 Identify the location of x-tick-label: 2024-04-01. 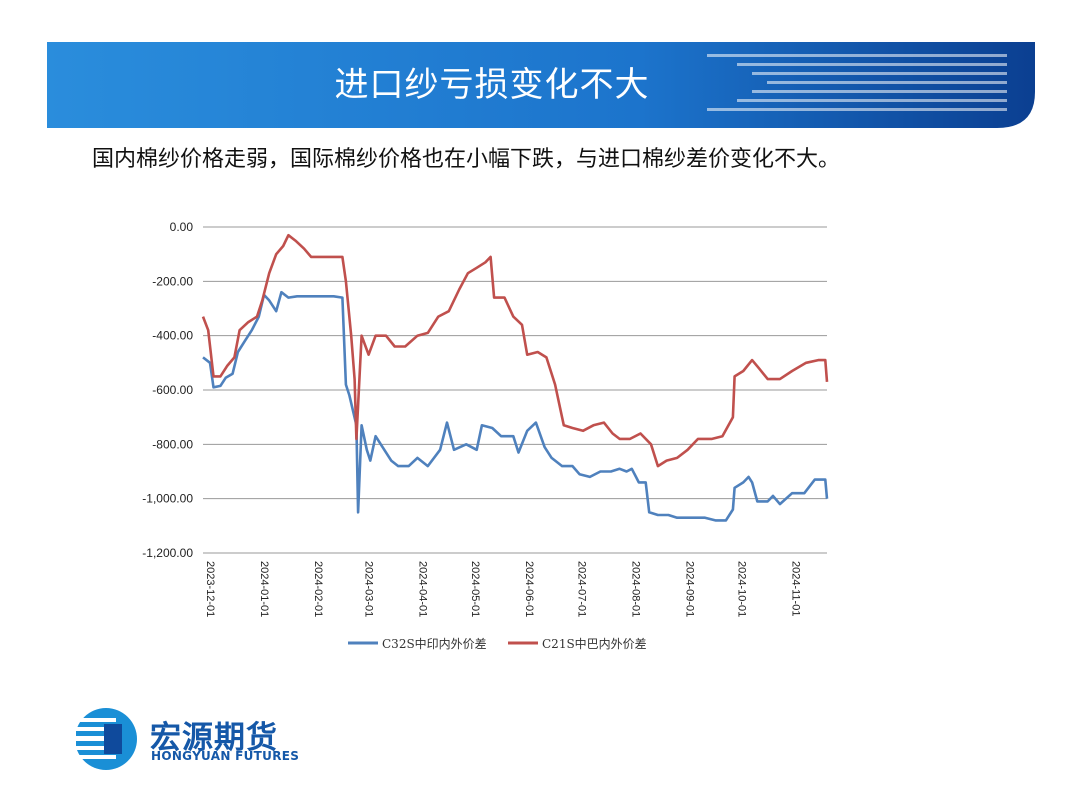
(423, 589).